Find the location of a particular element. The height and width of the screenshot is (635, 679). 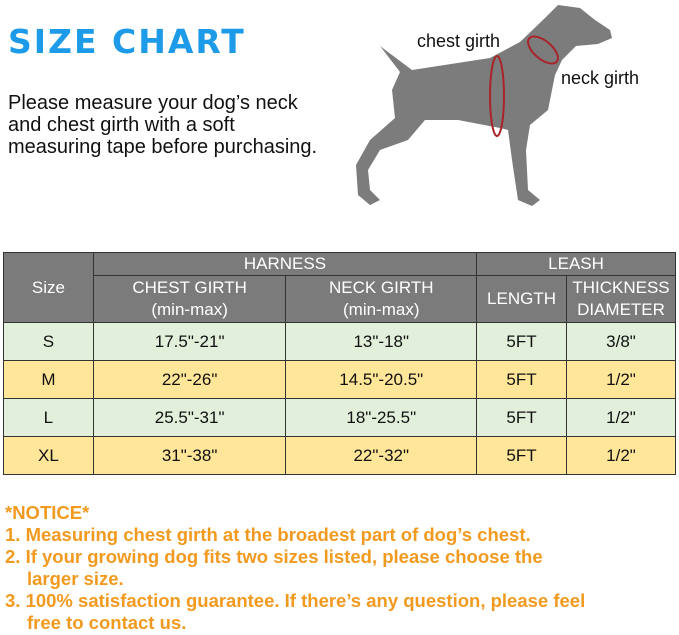

chest-cell: 25.5"-31" is located at coordinates (189, 417).